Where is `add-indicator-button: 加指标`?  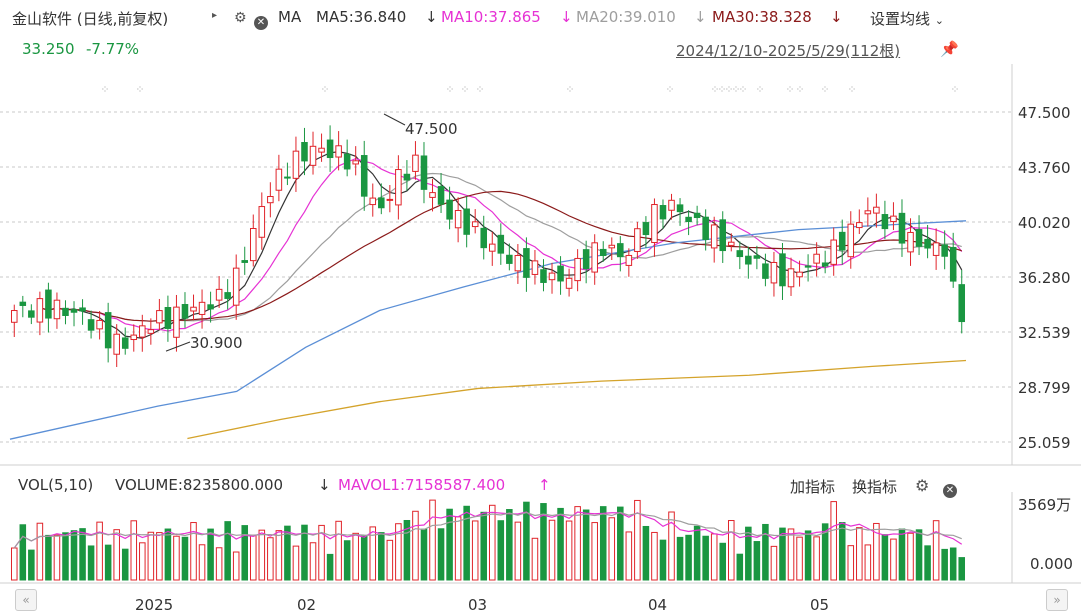 add-indicator-button: 加指标 is located at coordinates (813, 487).